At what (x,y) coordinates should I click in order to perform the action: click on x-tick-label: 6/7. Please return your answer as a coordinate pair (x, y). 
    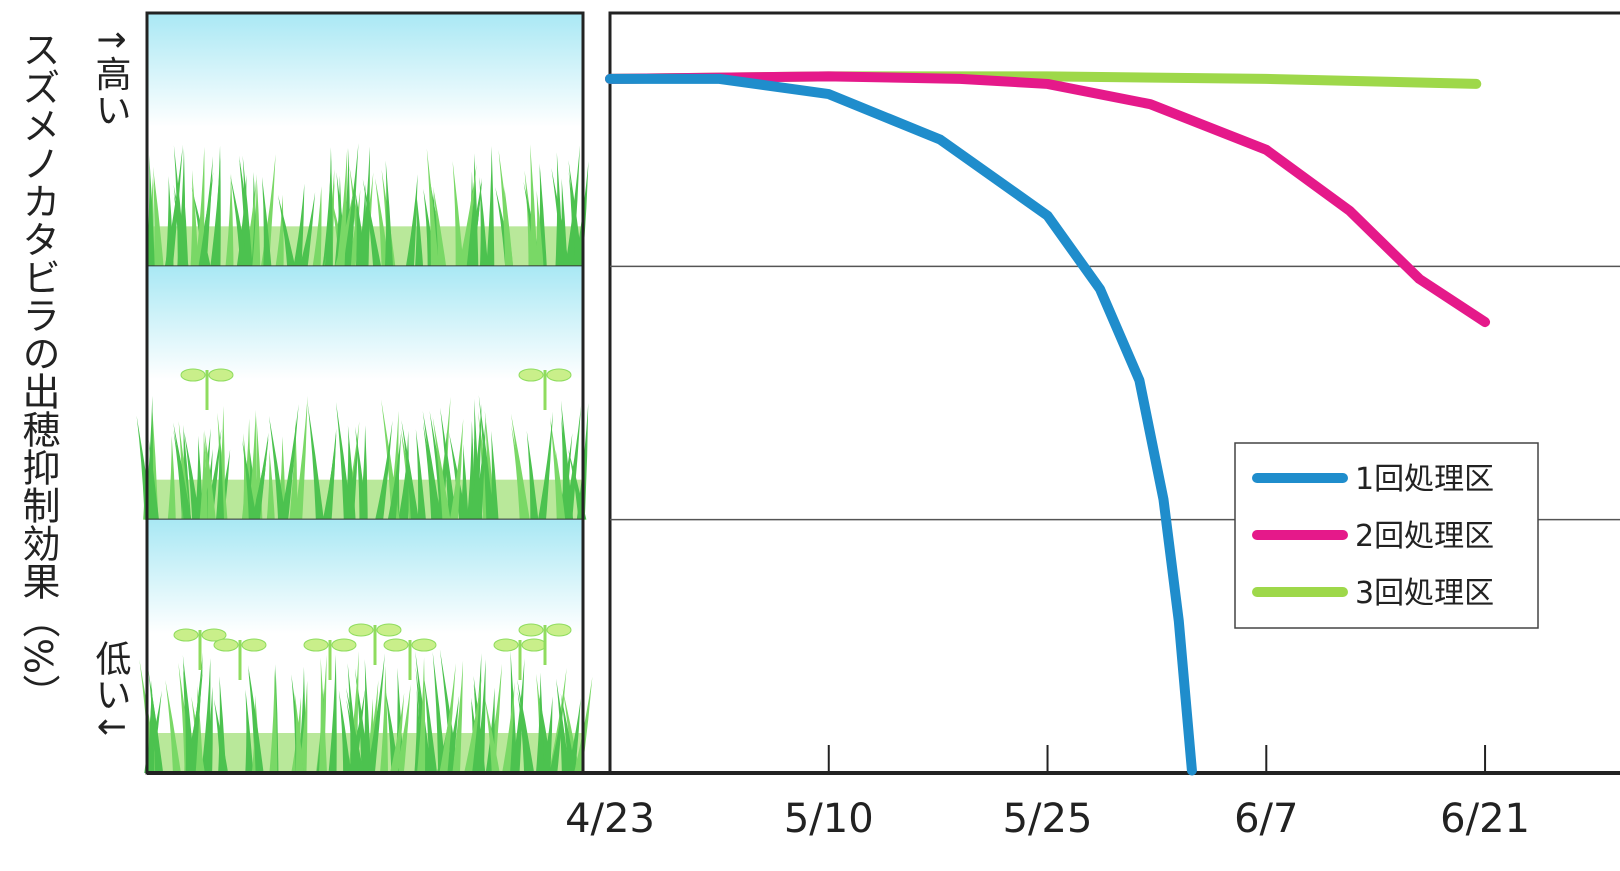
    Looking at the image, I should click on (1266, 819).